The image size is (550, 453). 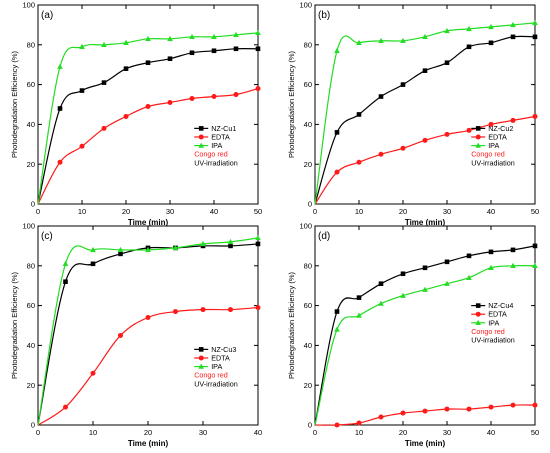 I want to click on series-nz-cu1, so click(x=149, y=125).